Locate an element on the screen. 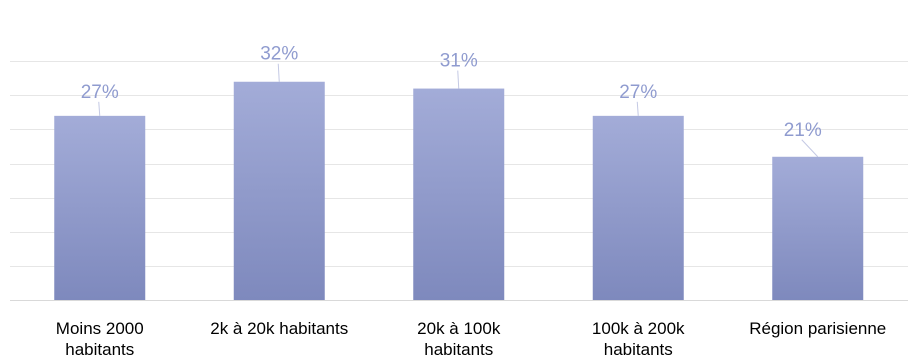 The height and width of the screenshot is (361, 908). category-label: 2k à 20k habitants is located at coordinates (279, 328).